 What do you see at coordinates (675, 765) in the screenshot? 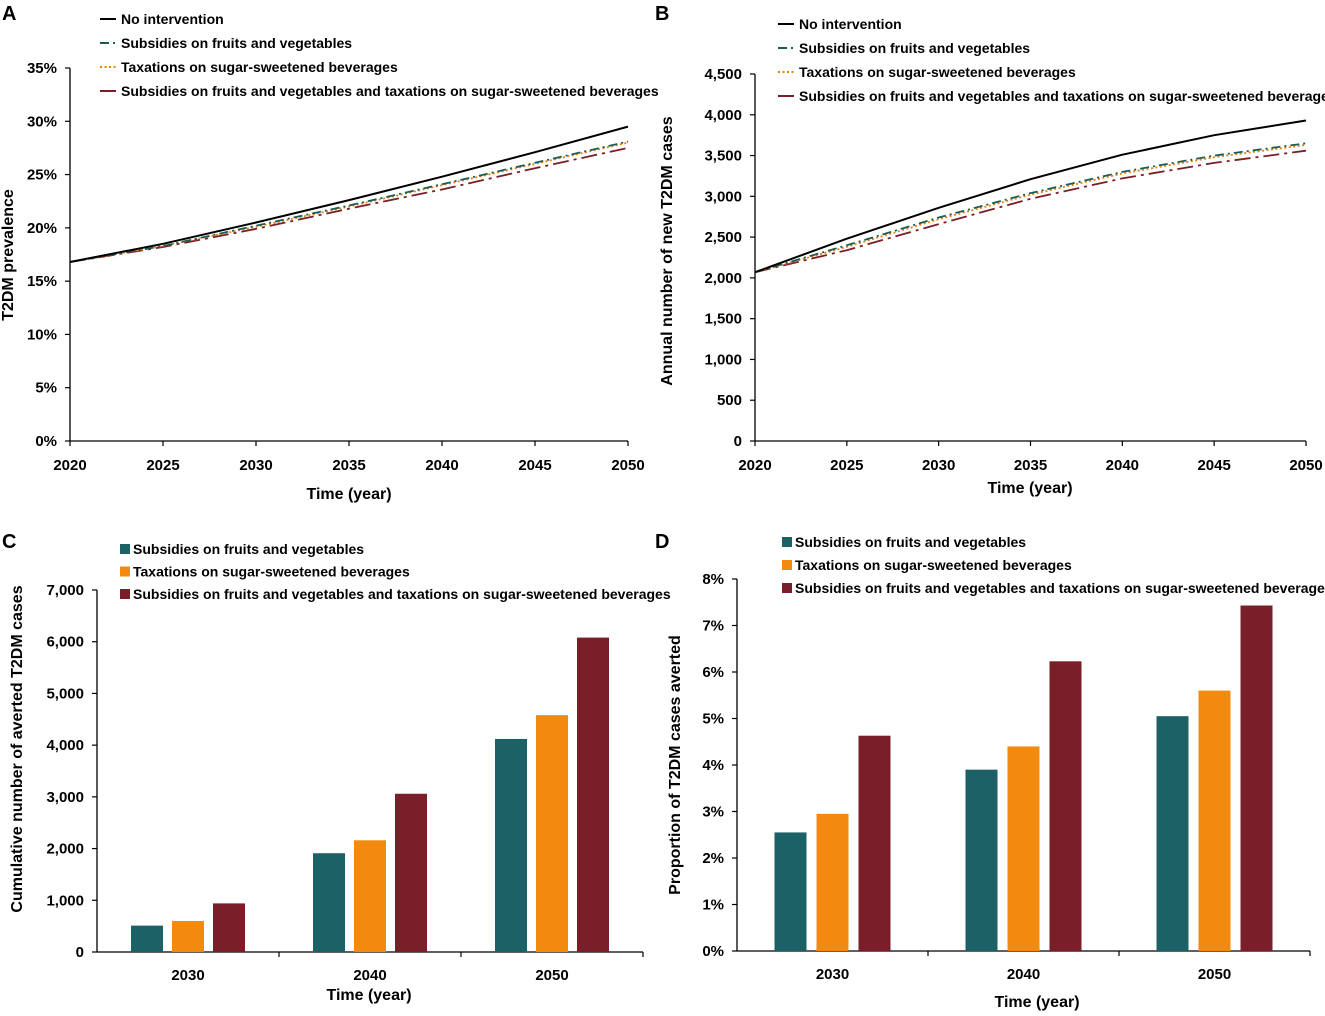
I see `y-axis-title: Proportion of T2DM cases averted` at bounding box center [675, 765].